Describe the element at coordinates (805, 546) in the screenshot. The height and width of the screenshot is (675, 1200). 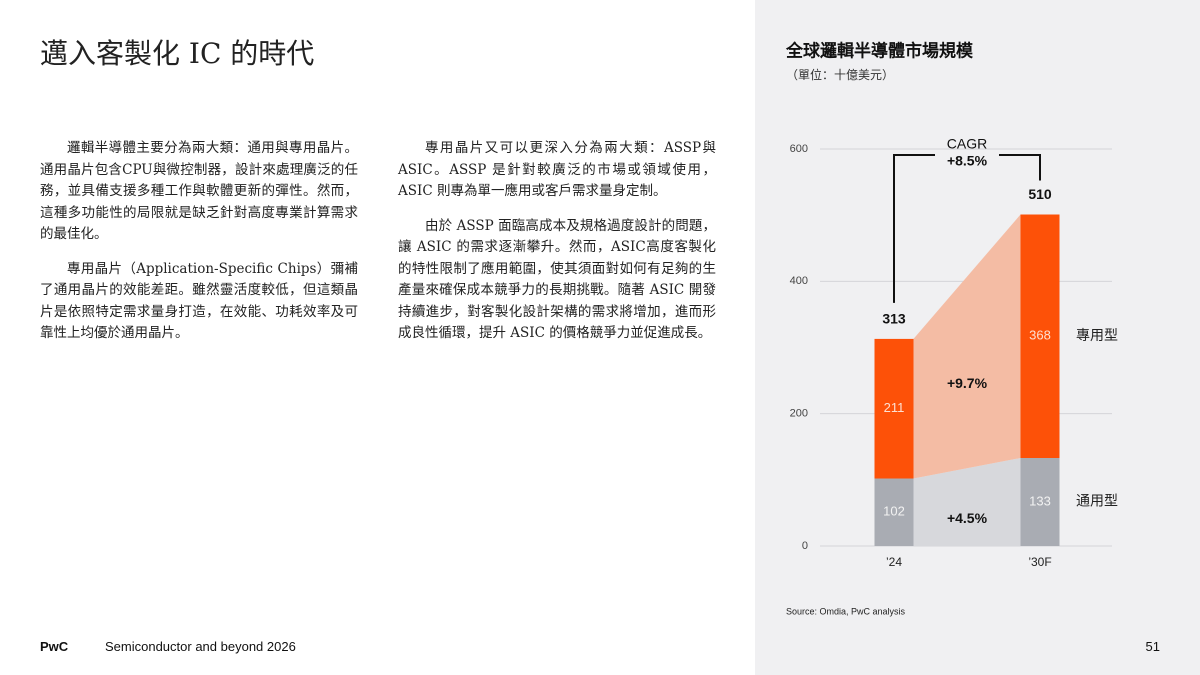
I see `y-tick-label: 0` at that location.